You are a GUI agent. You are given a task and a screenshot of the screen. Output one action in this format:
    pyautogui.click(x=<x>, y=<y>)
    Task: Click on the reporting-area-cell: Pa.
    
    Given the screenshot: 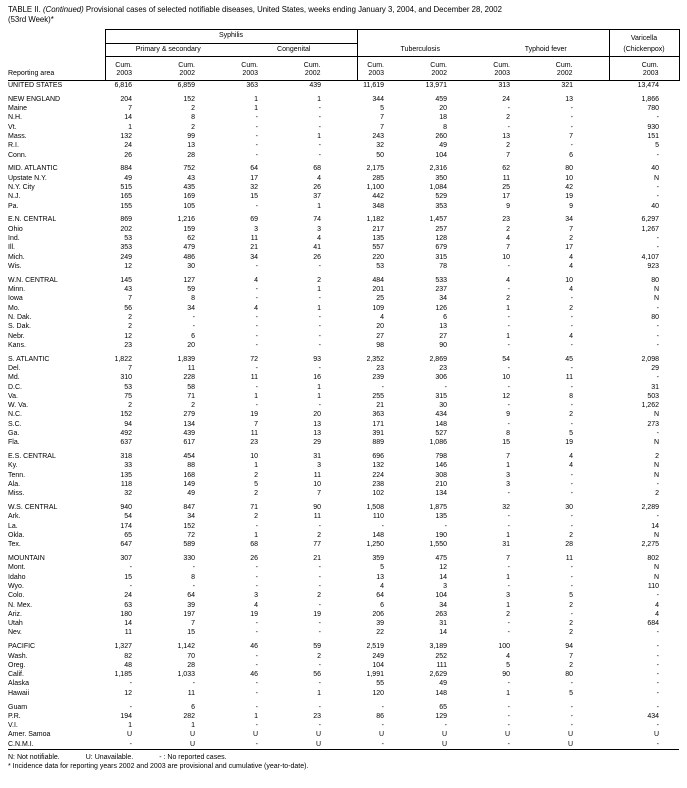 What is the action you would take?
    pyautogui.click(x=13, y=206)
    